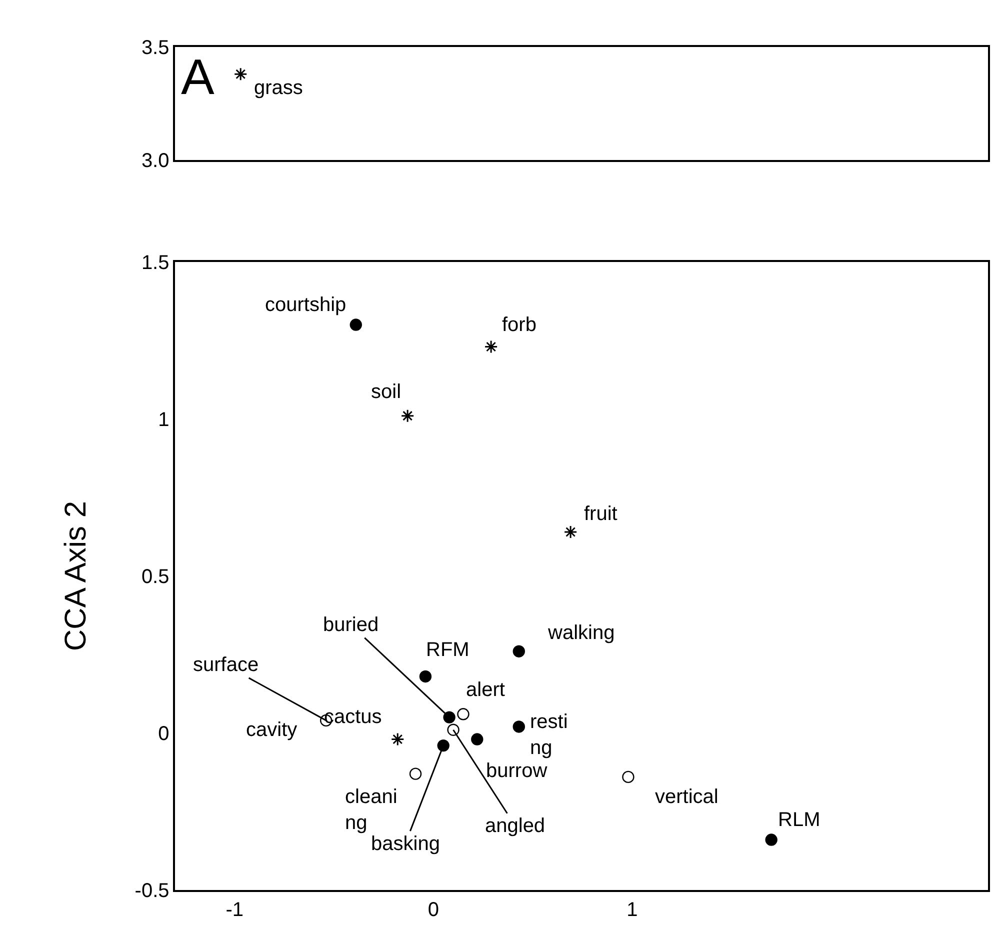 This screenshot has width=993, height=928. I want to click on annotation: angled, so click(515, 826).